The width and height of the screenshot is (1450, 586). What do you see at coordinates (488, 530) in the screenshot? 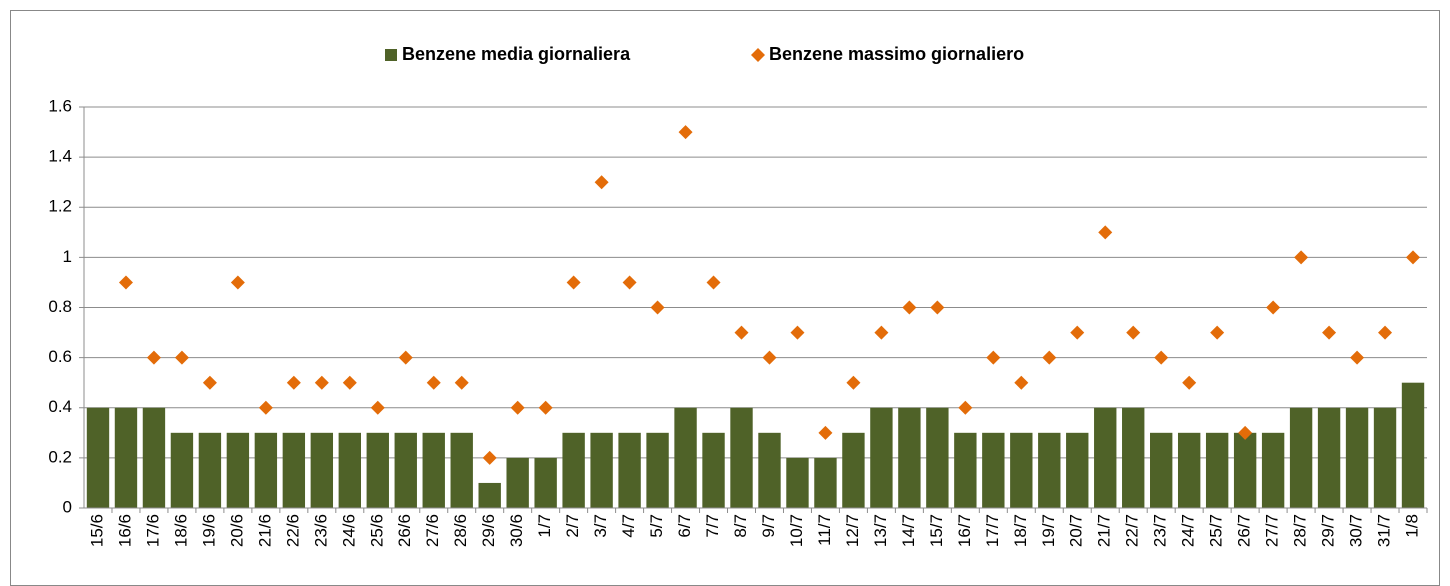
I see `x-tick-label: 29/6` at bounding box center [488, 530].